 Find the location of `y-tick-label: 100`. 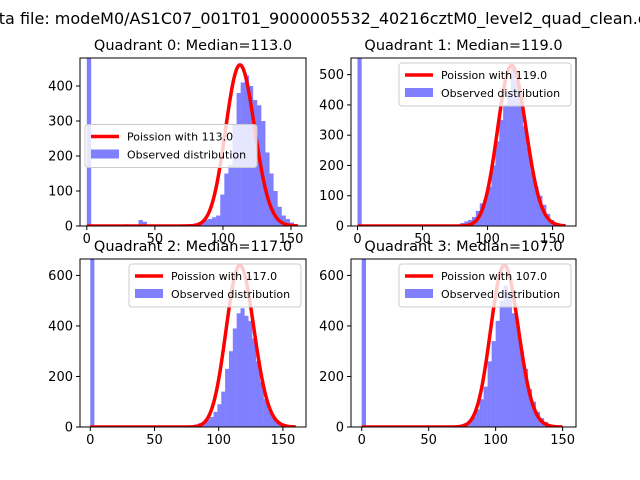

y-tick-label: 100 is located at coordinates (60, 192).